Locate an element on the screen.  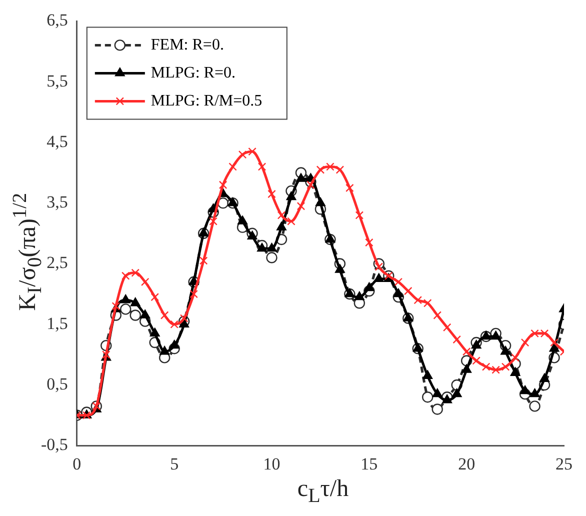
y-tick-label: 2,5 is located at coordinates (57, 262).